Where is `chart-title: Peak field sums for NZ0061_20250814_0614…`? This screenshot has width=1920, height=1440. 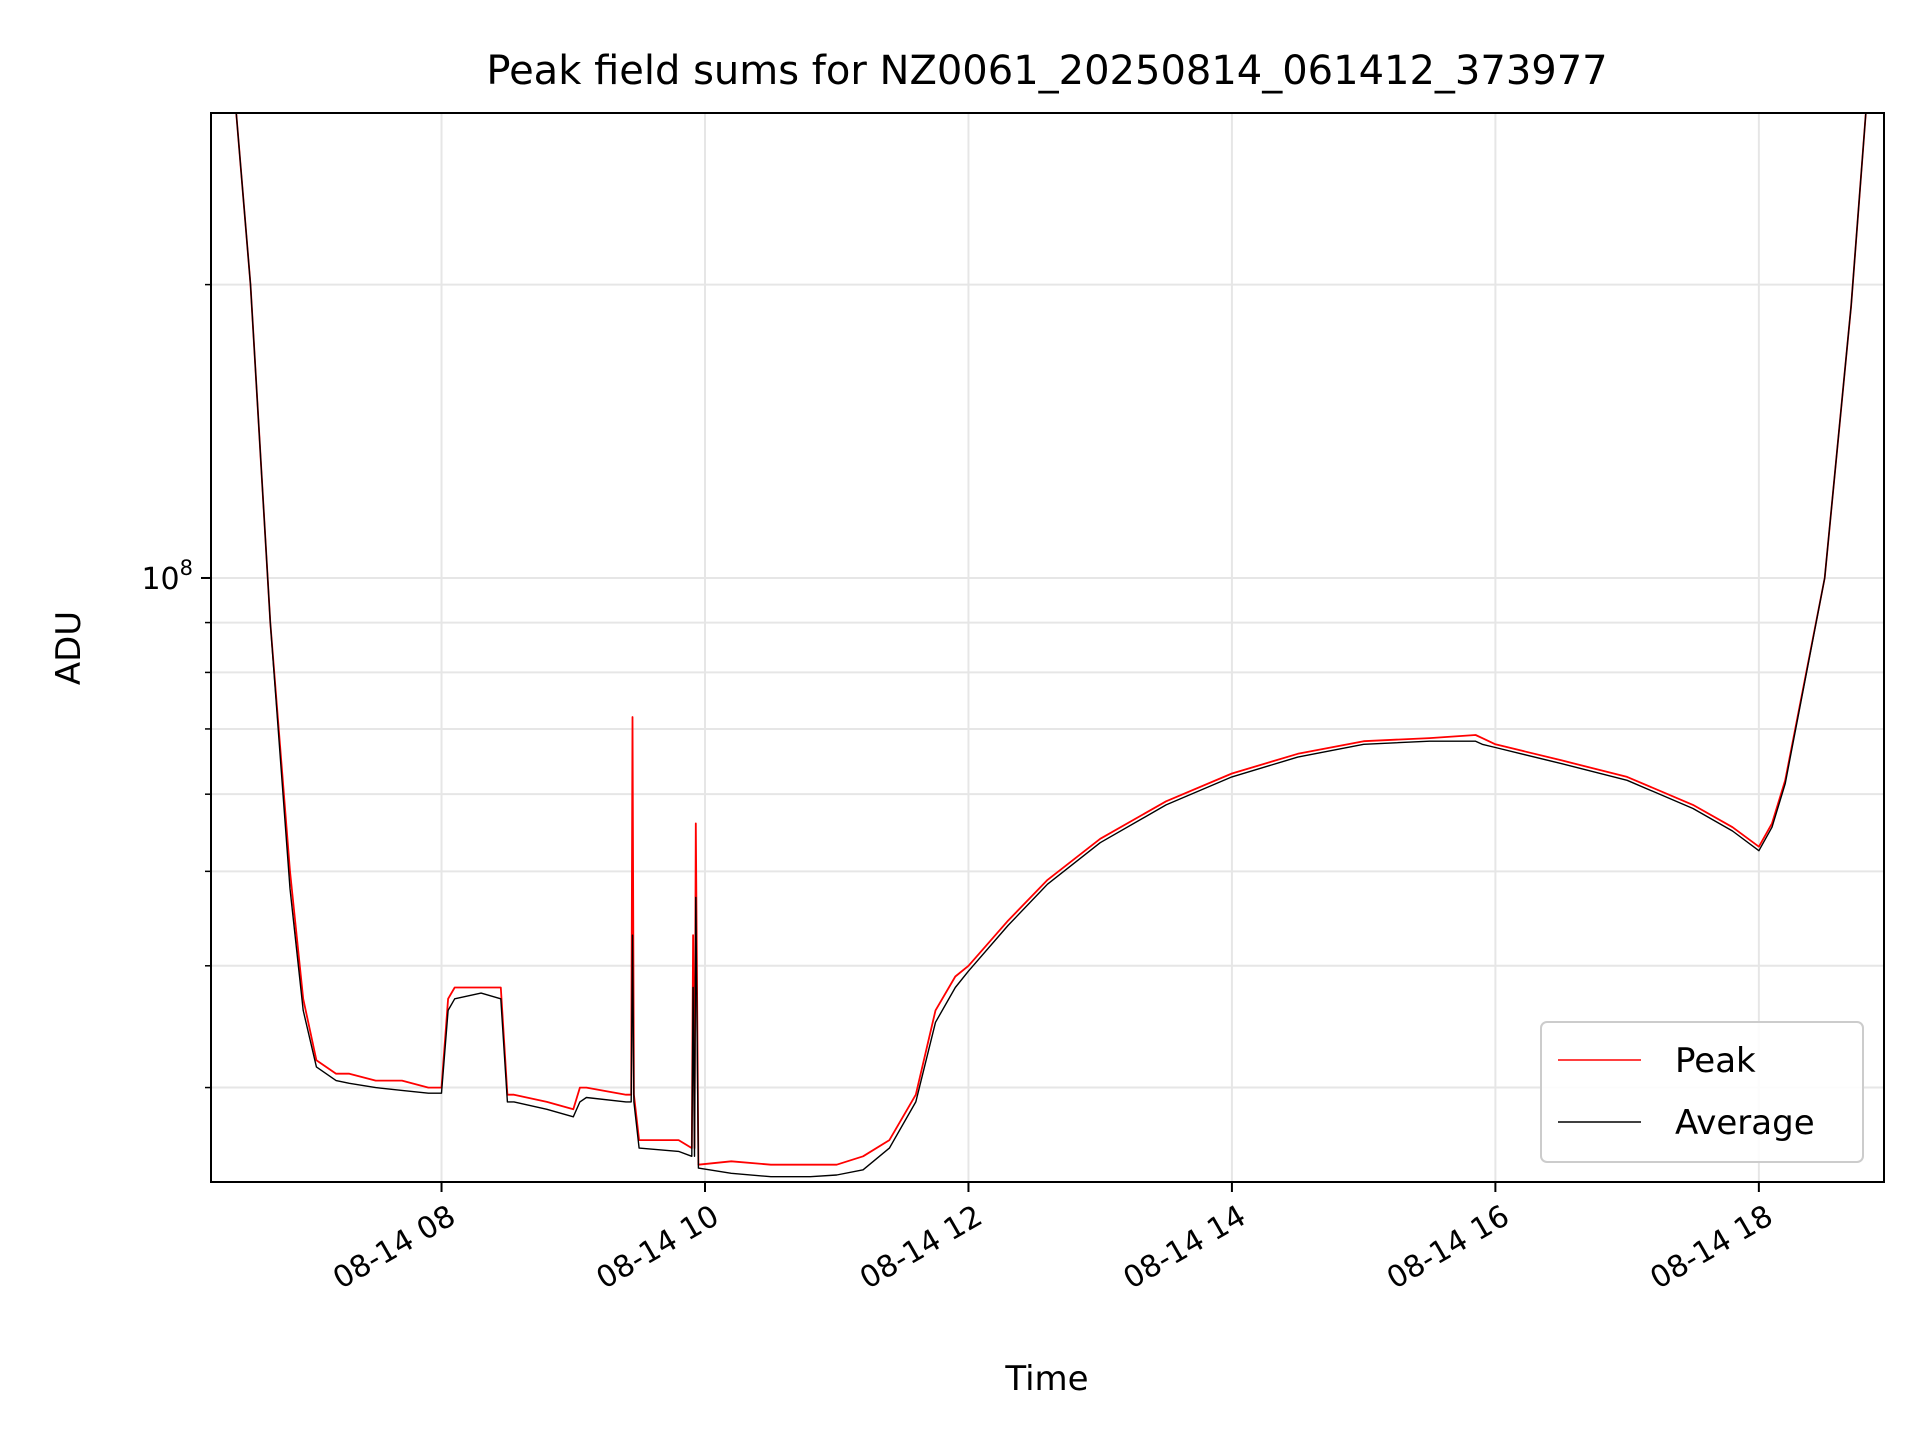
chart-title: Peak field sums for NZ0061_20250814_0614… is located at coordinates (1046, 71).